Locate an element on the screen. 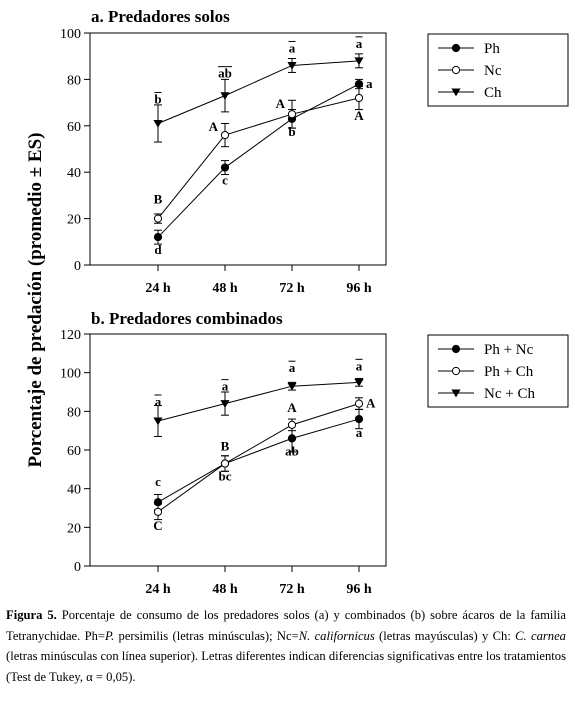  legend-item: Ph is located at coordinates (469, 49).